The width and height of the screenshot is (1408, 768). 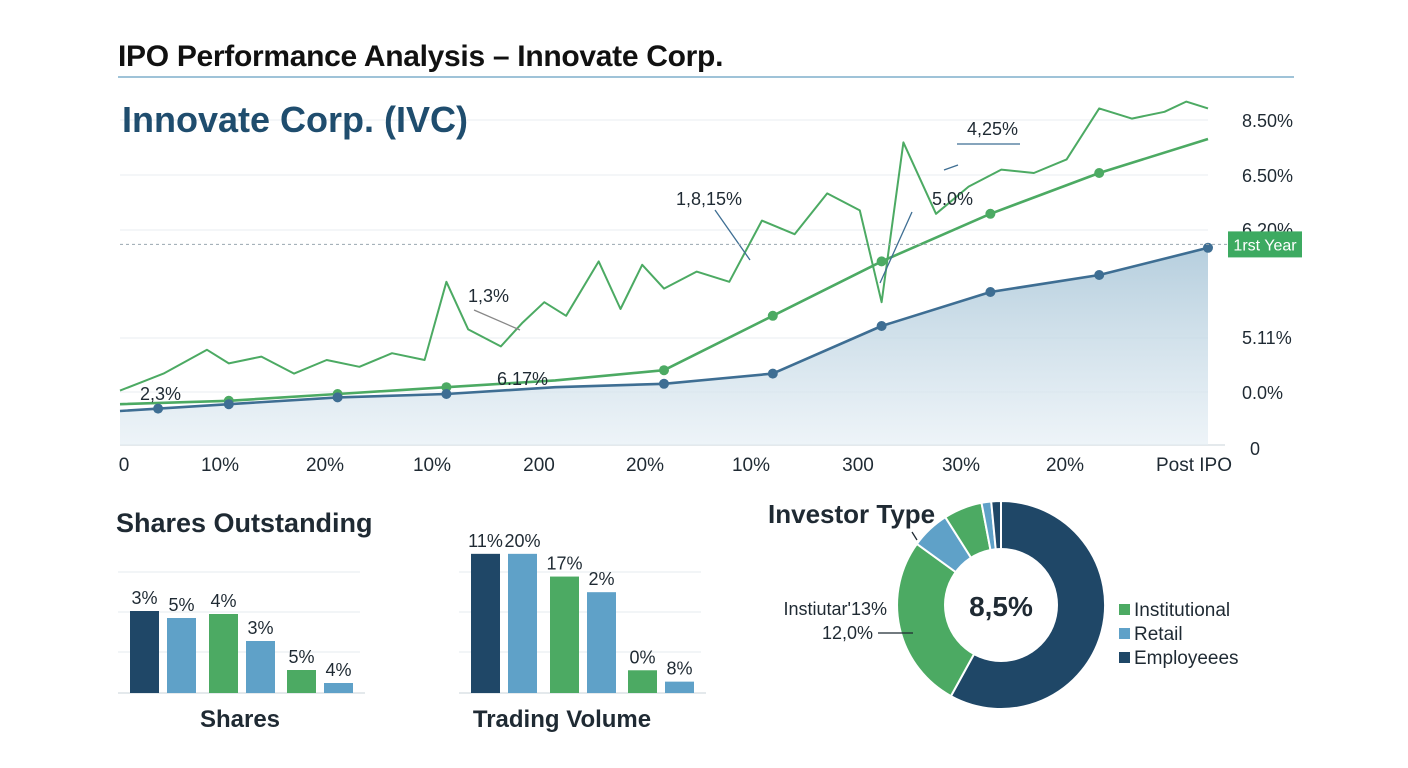 What do you see at coordinates (601, 579) in the screenshot?
I see `bar-value-label: 2%` at bounding box center [601, 579].